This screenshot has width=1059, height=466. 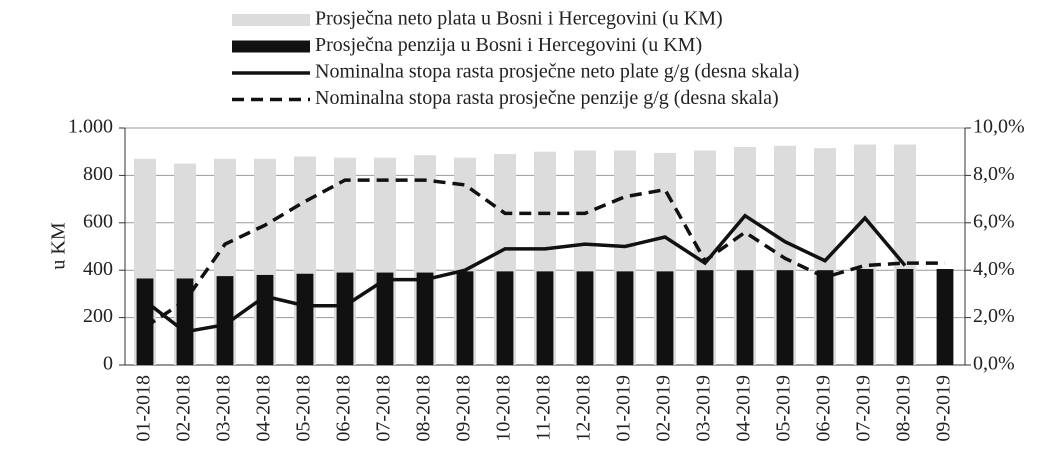 I want to click on y2-tick-label: 4,0%, so click(x=994, y=269).